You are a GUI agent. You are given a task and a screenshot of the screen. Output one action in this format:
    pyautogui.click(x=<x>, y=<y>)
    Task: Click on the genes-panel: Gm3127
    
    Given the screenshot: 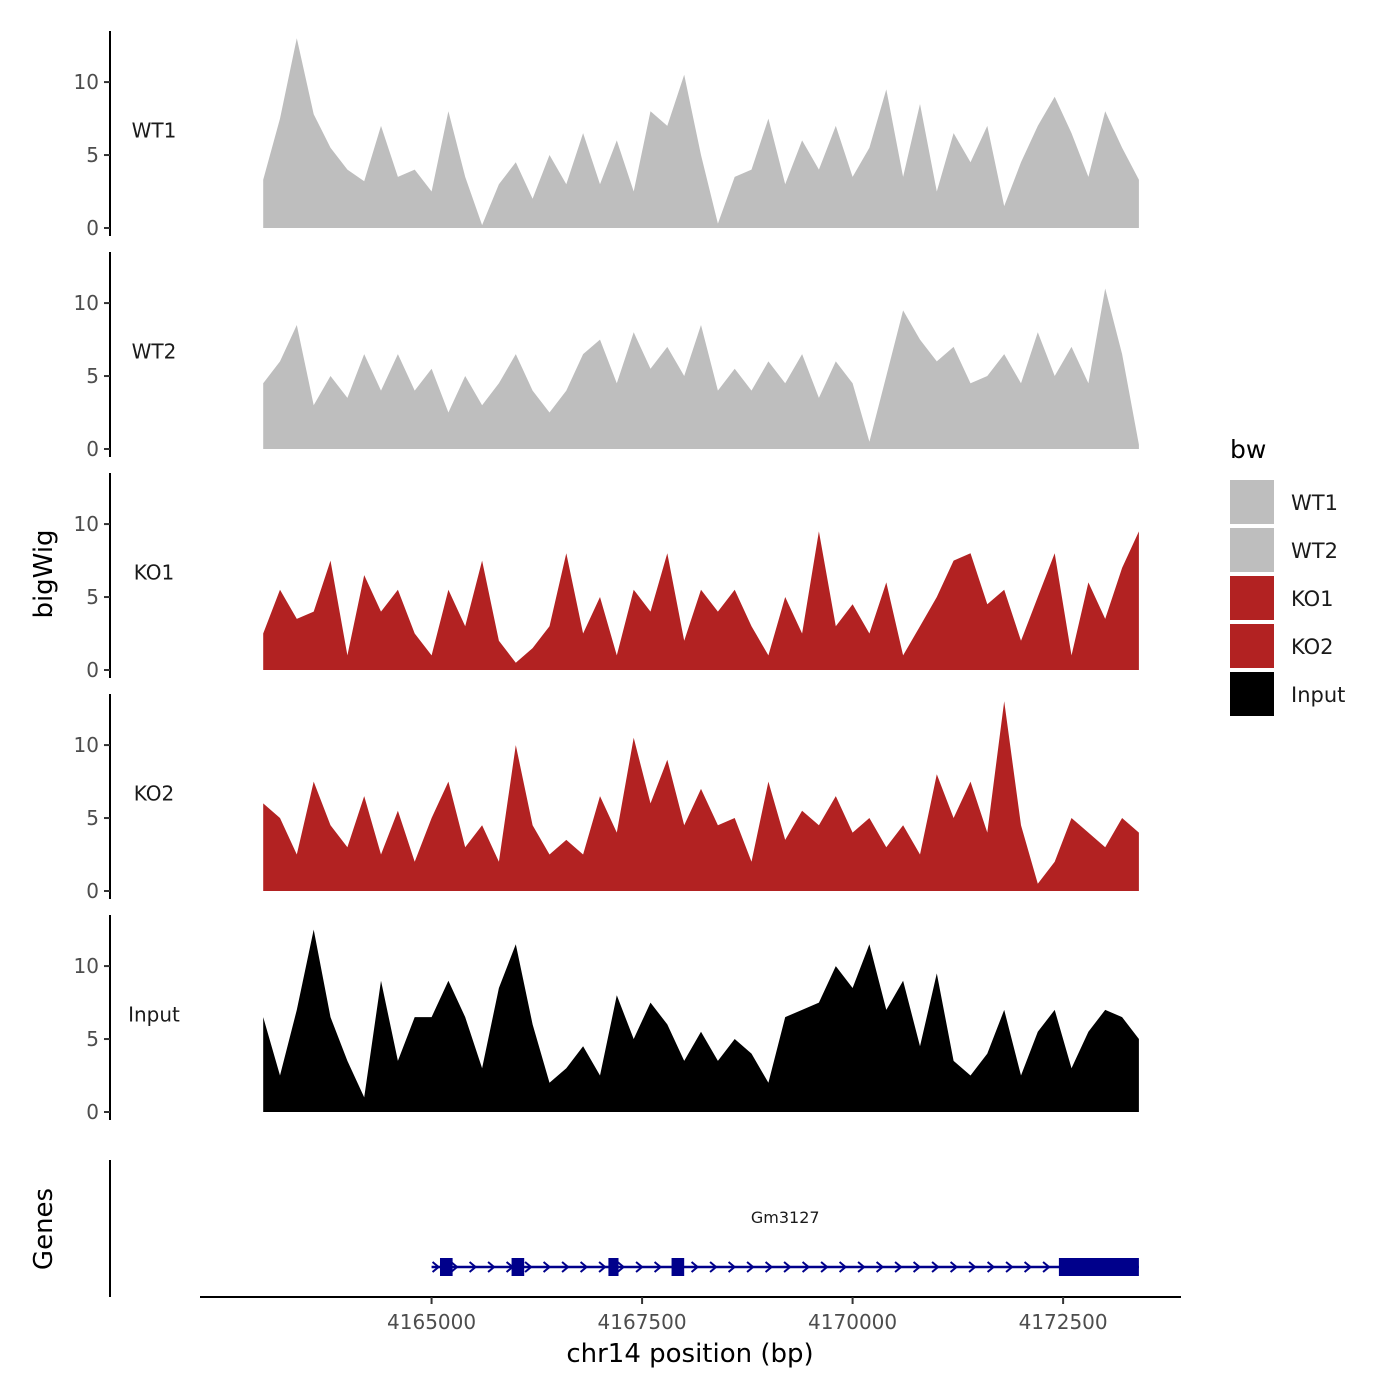 What is the action you would take?
    pyautogui.click(x=624, y=1228)
    